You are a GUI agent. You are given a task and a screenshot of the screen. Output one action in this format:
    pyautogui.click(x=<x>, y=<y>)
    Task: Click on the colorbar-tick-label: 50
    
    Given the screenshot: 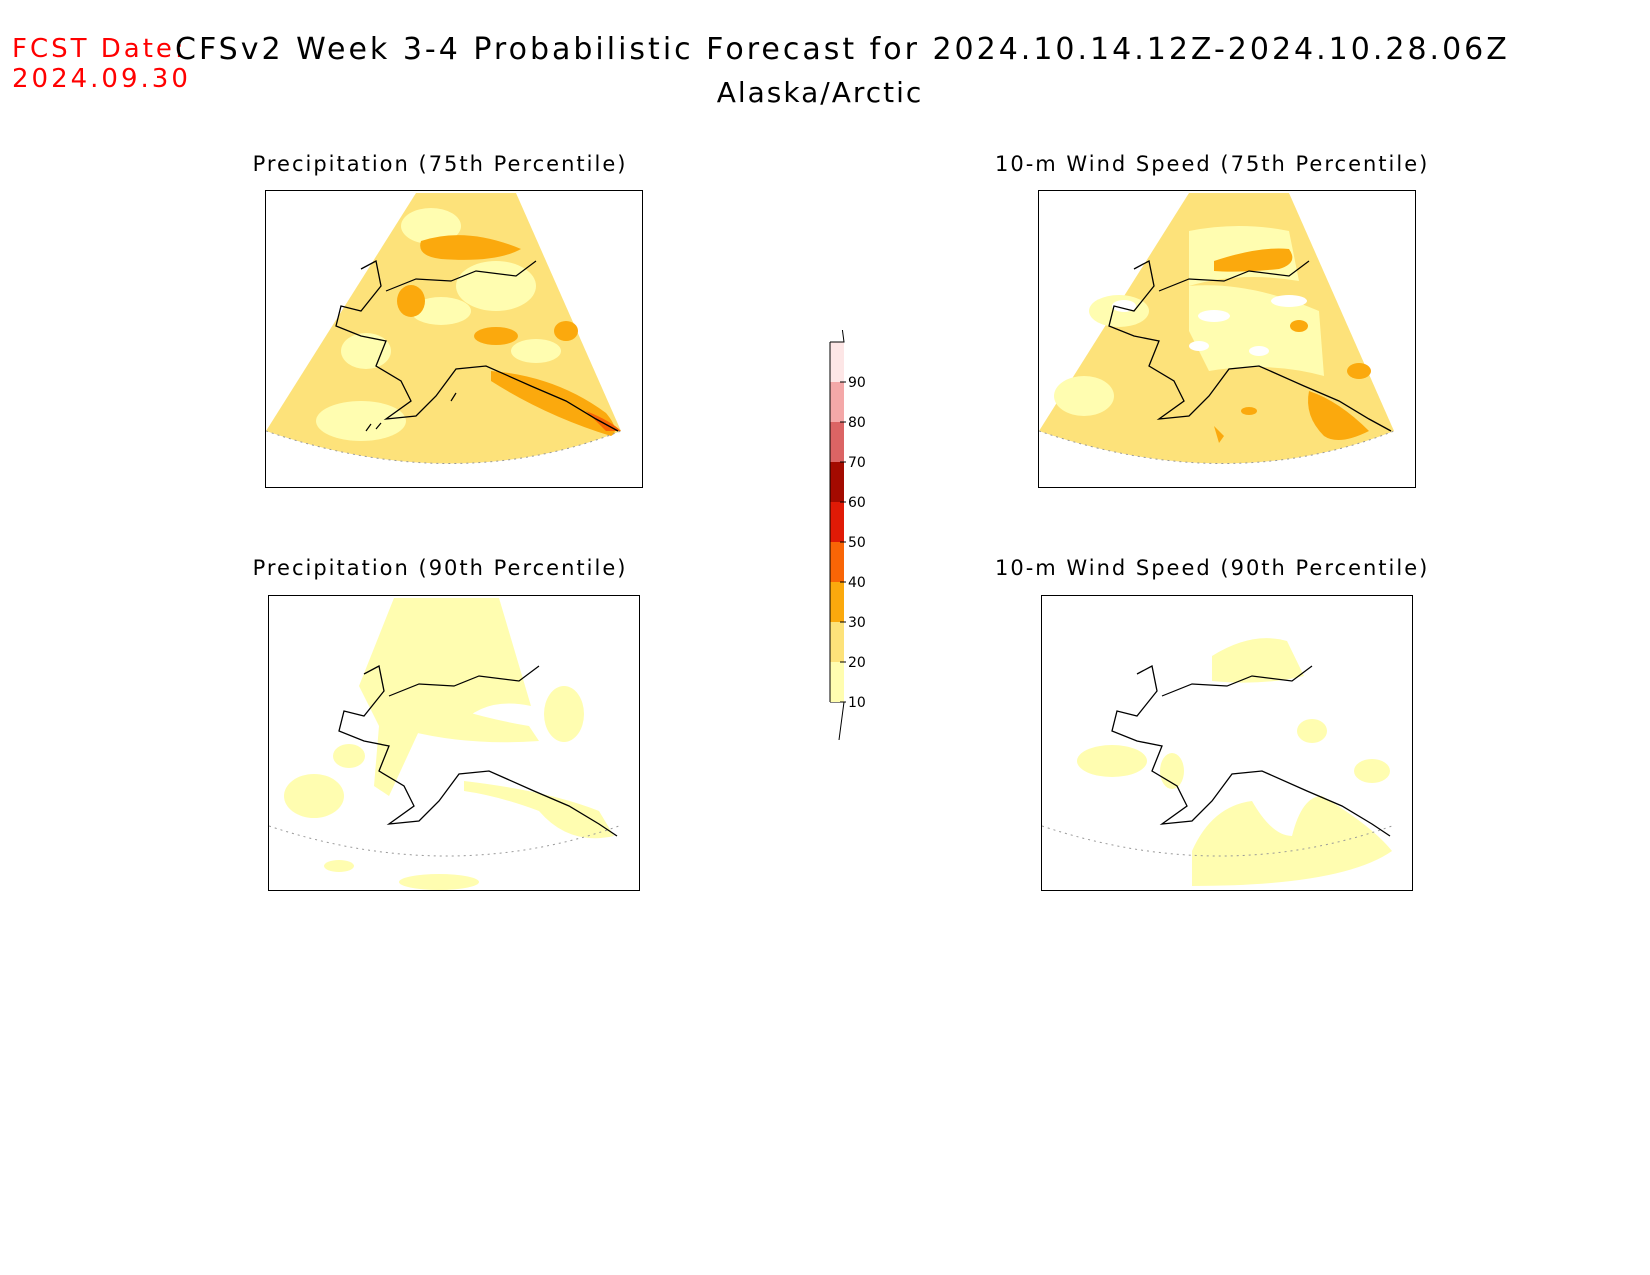 What is the action you would take?
    pyautogui.click(x=857, y=543)
    